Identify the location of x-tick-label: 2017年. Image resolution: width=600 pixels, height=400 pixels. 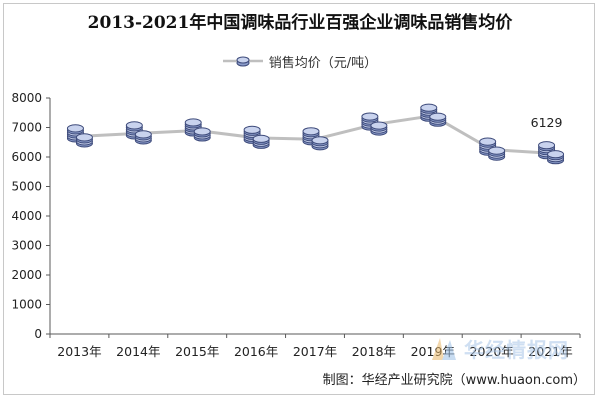
(315, 351).